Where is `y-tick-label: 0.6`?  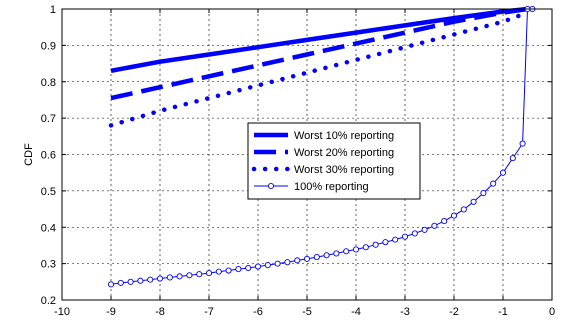 y-tick-label: 0.6 is located at coordinates (48, 156).